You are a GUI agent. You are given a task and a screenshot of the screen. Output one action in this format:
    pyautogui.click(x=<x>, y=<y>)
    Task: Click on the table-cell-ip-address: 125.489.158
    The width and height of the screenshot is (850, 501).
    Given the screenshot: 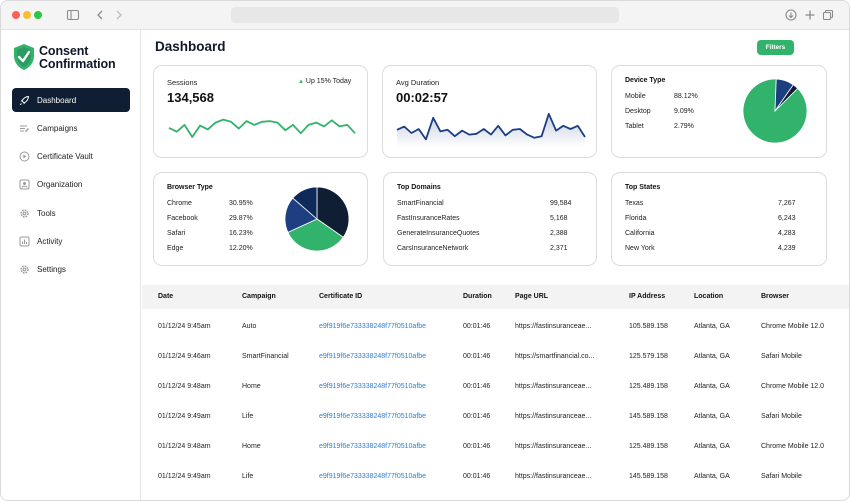 What is the action you would take?
    pyautogui.click(x=648, y=446)
    